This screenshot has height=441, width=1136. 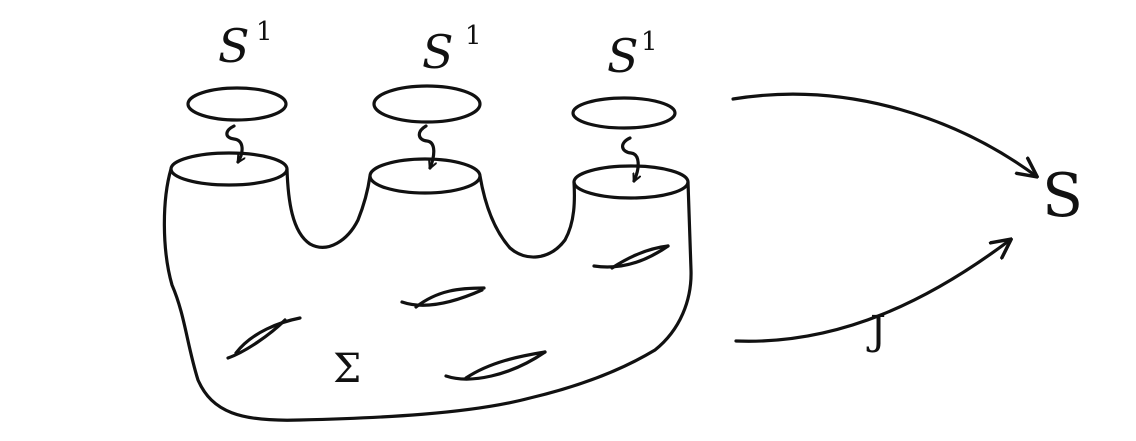 I want to click on circle-label-3: S 1, so click(x=632, y=55).